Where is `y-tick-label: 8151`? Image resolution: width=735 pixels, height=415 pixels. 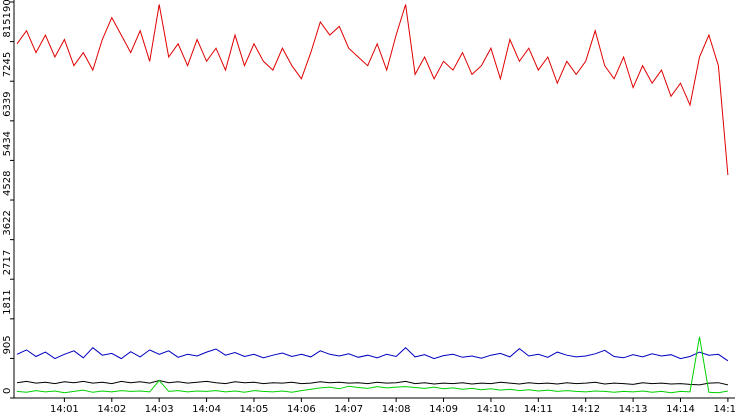 y-tick-label: 8151 is located at coordinates (7, 24).